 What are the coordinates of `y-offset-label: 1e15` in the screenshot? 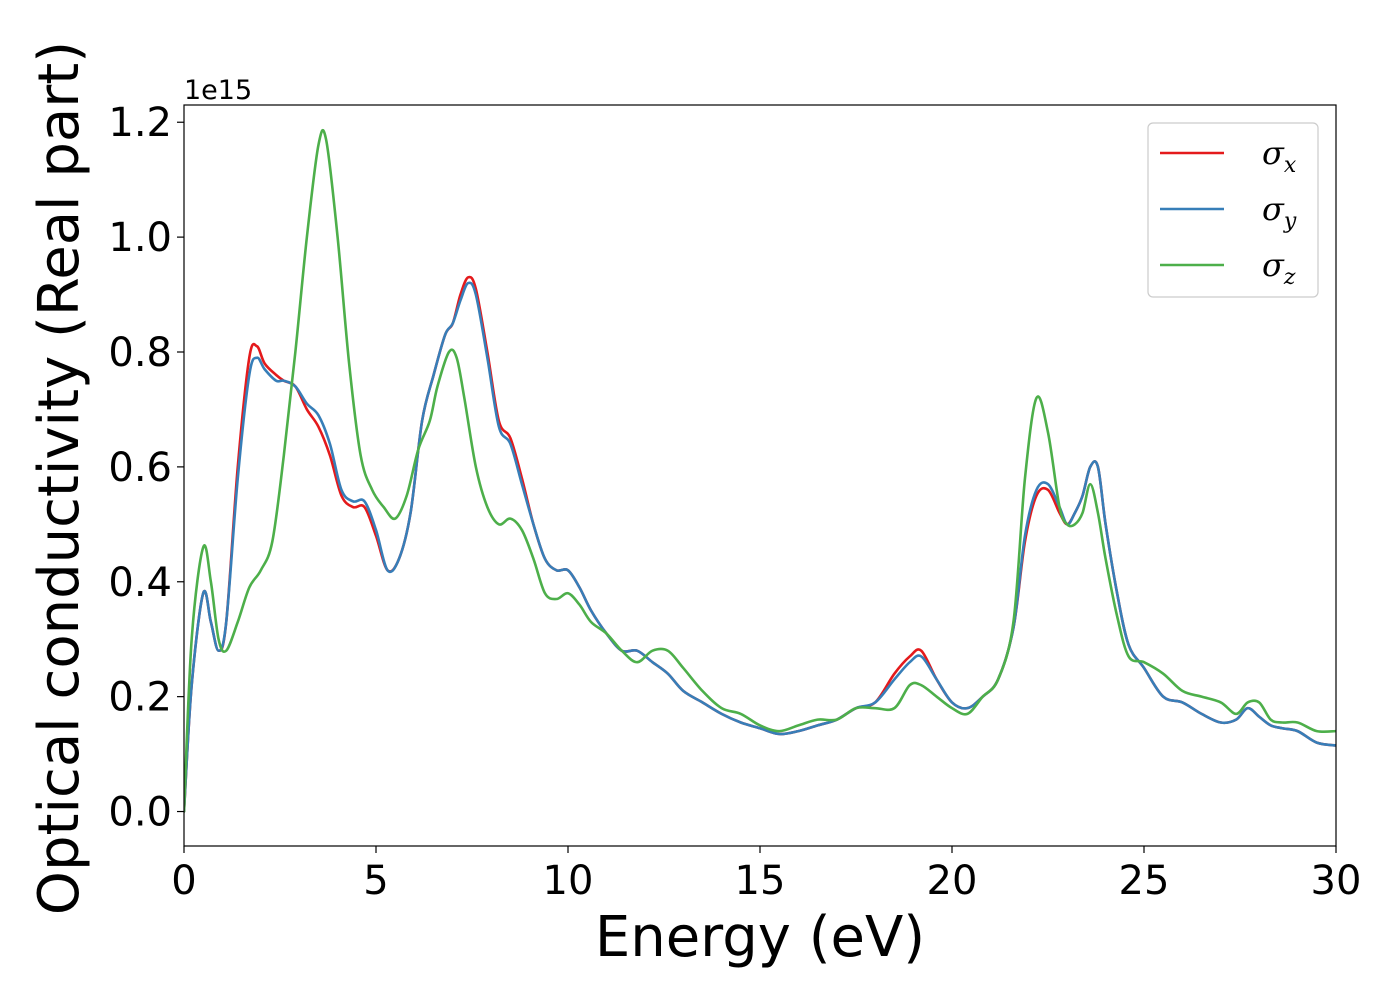 It's located at (218, 90).